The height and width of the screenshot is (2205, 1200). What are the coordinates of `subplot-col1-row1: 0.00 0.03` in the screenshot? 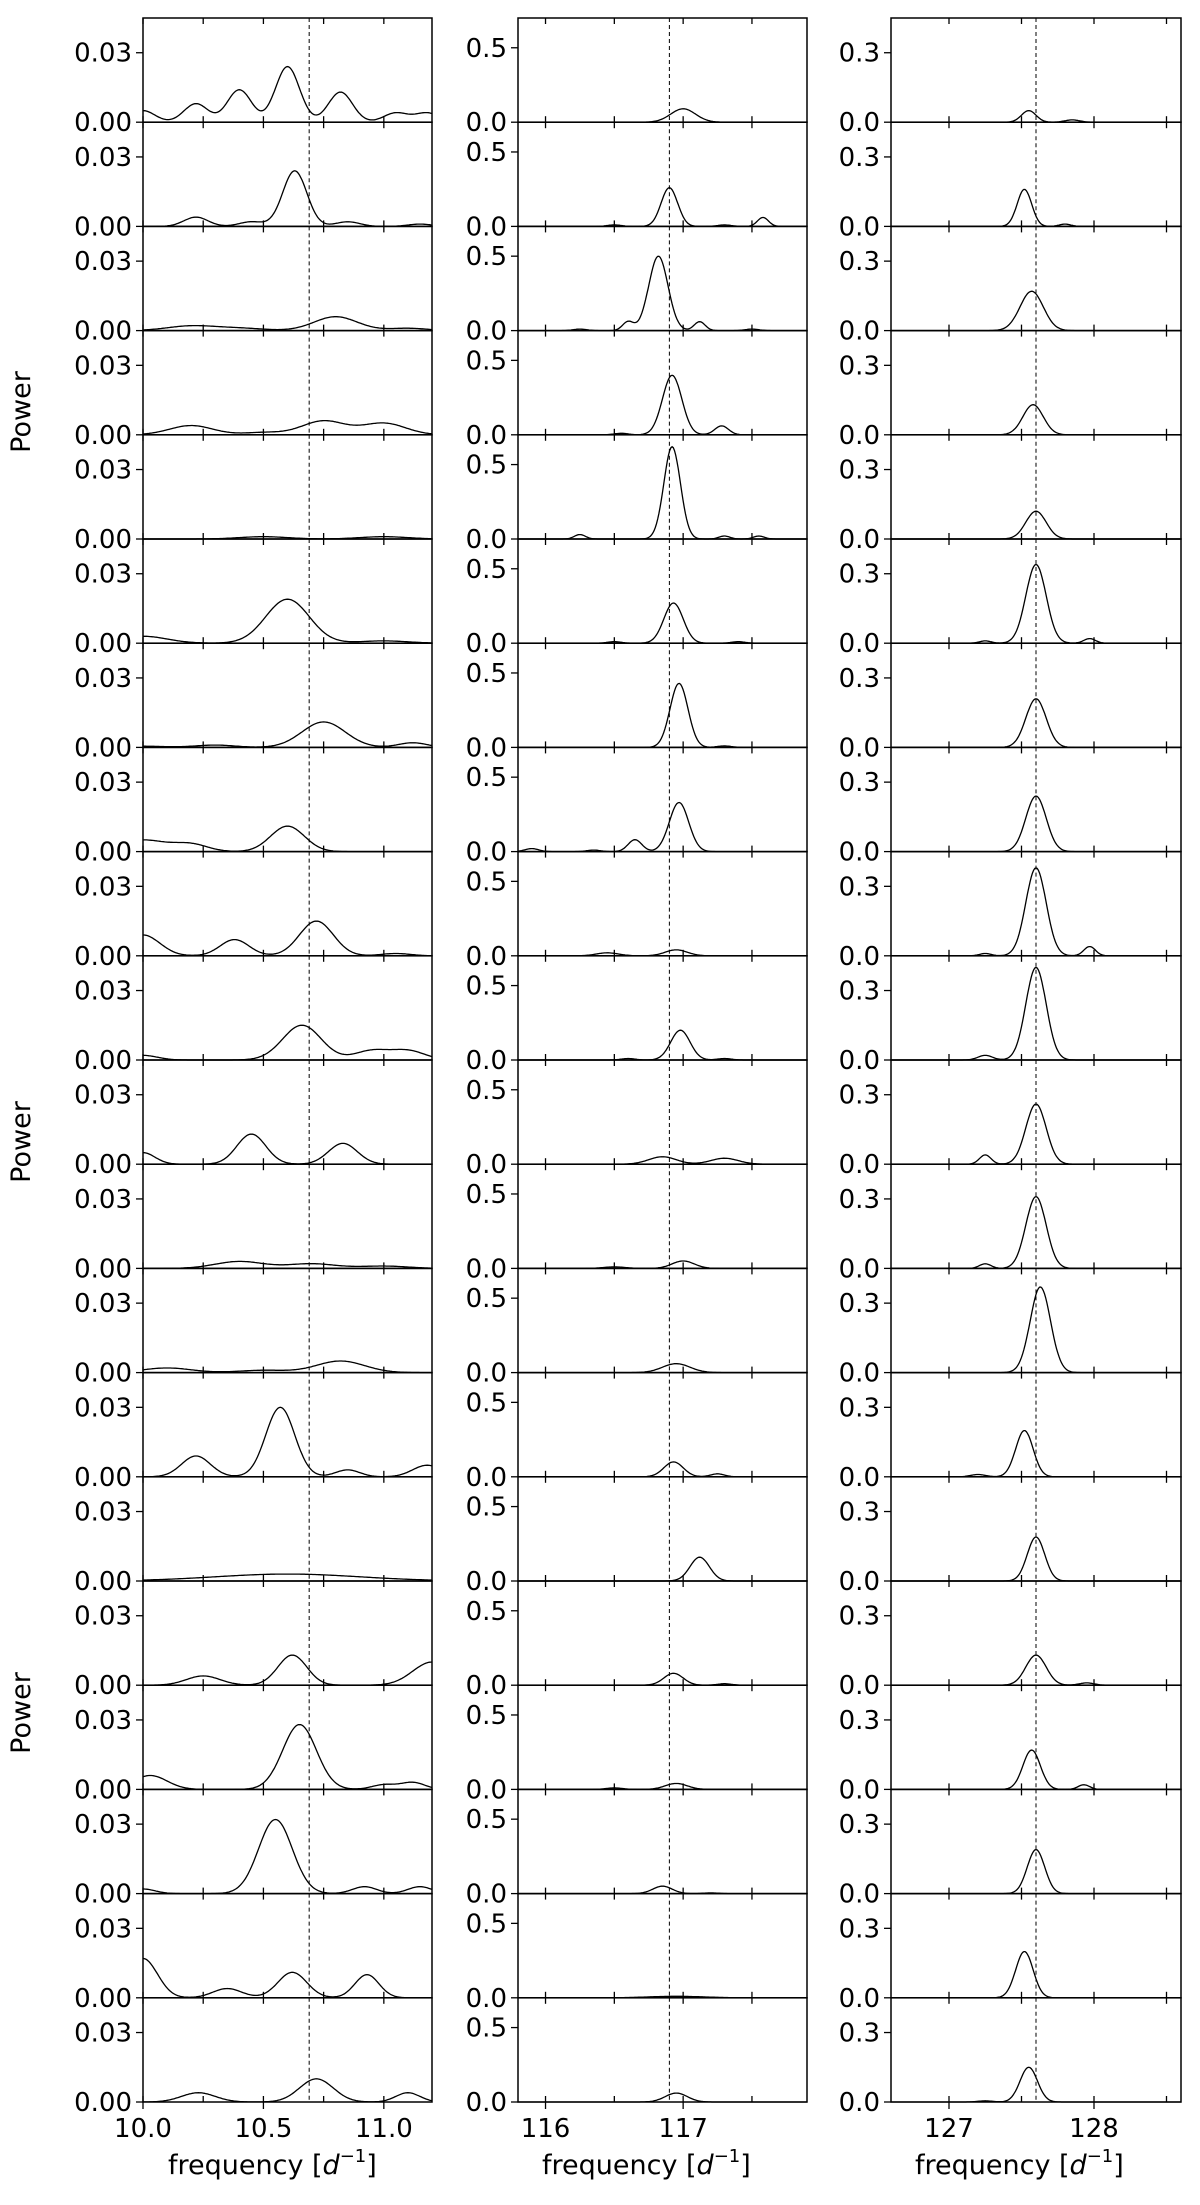 It's located at (253, 77).